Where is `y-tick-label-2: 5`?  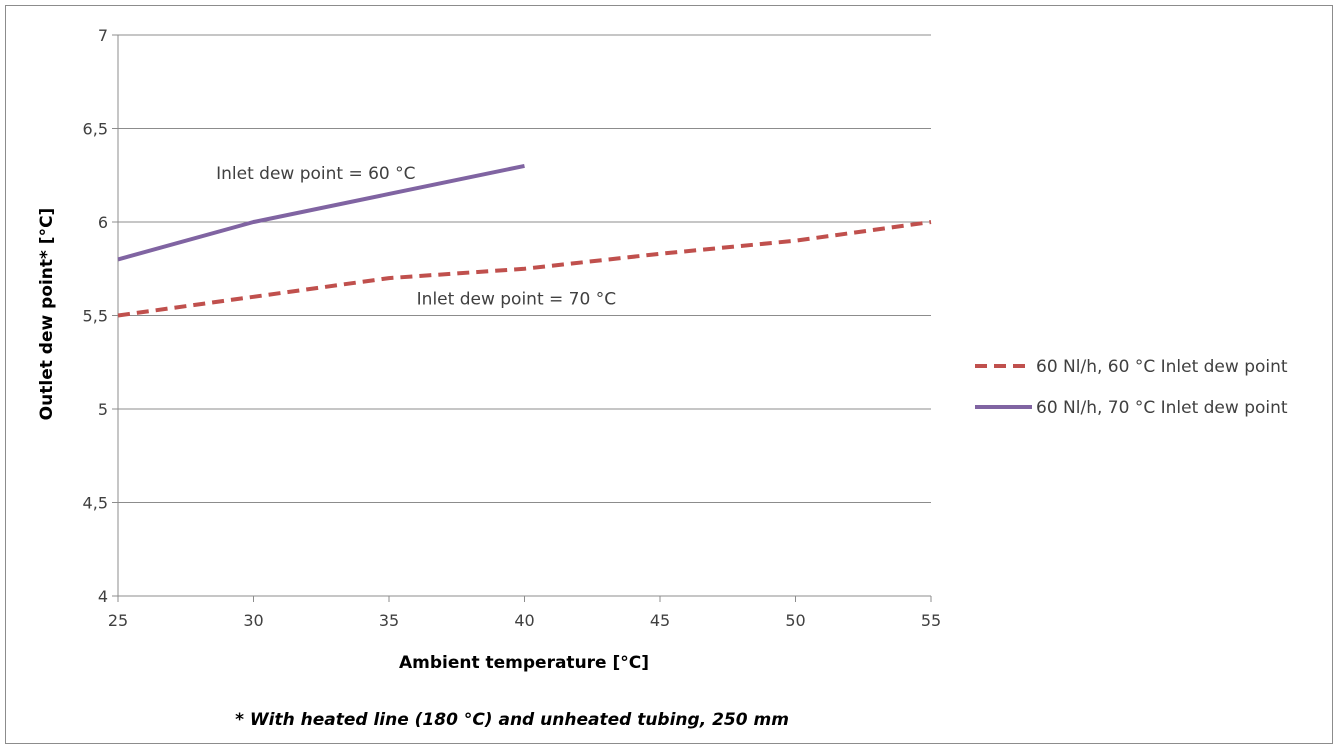 y-tick-label-2: 5 is located at coordinates (103, 409).